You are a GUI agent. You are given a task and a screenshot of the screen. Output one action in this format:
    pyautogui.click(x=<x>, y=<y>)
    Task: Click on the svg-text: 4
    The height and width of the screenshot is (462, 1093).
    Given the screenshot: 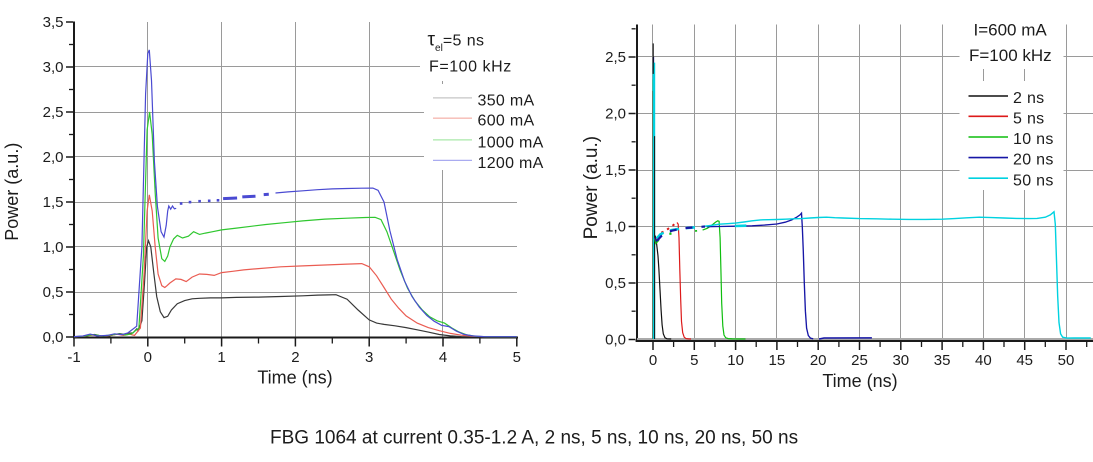 What is the action you would take?
    pyautogui.click(x=443, y=357)
    